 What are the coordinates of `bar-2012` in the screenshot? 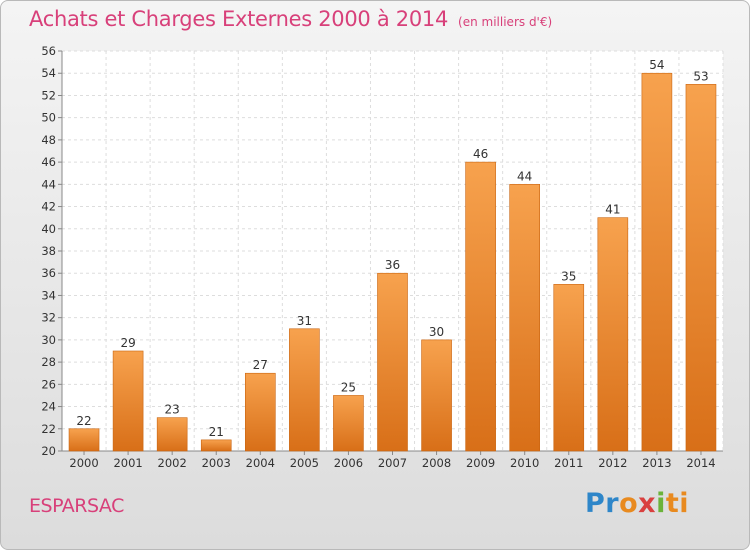 It's located at (613, 334).